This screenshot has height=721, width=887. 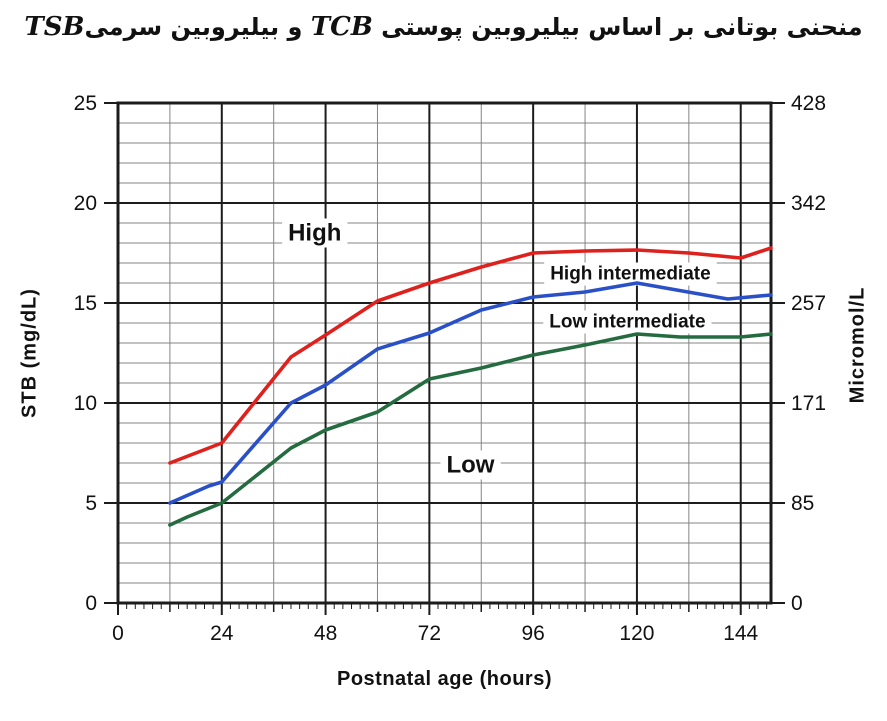 What do you see at coordinates (808, 203) in the screenshot?
I see `y-tick-label-right: 342` at bounding box center [808, 203].